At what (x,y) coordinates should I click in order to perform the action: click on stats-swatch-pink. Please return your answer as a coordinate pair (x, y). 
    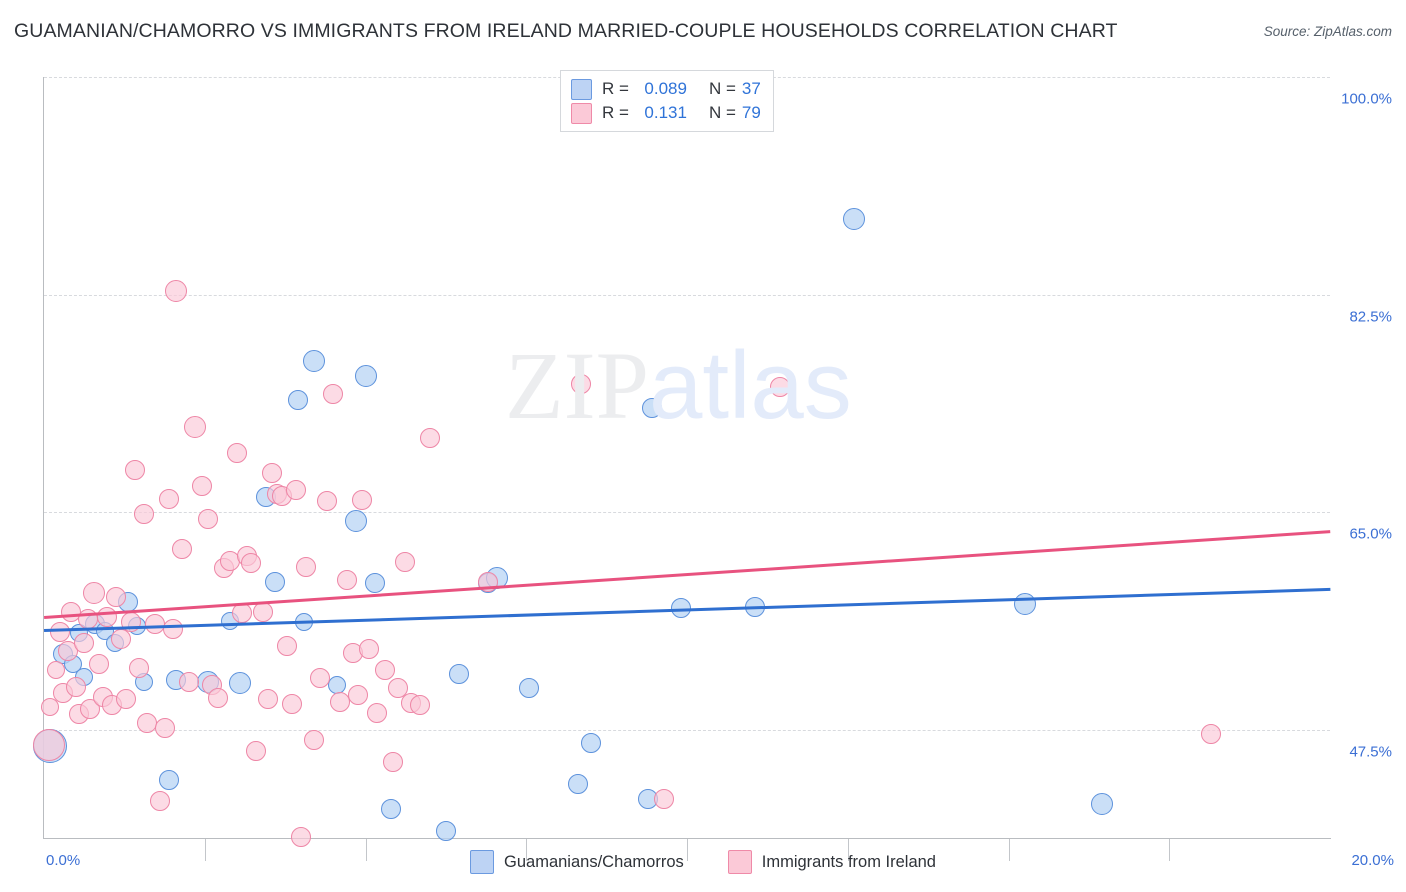
    Looking at the image, I should click on (581, 113).